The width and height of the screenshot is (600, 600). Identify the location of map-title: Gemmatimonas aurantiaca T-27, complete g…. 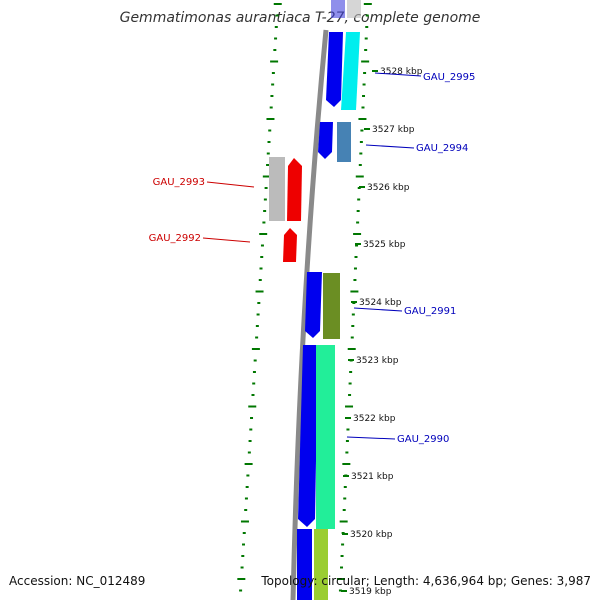
(300, 18).